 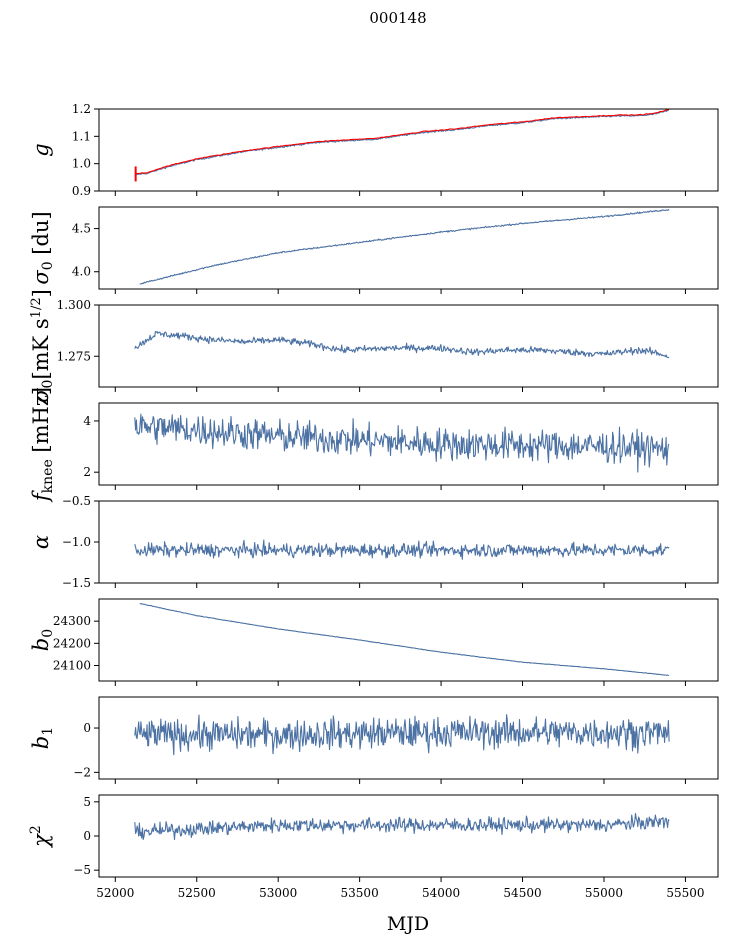 What do you see at coordinates (41, 542) in the screenshot?
I see `y-axis-label: α` at bounding box center [41, 542].